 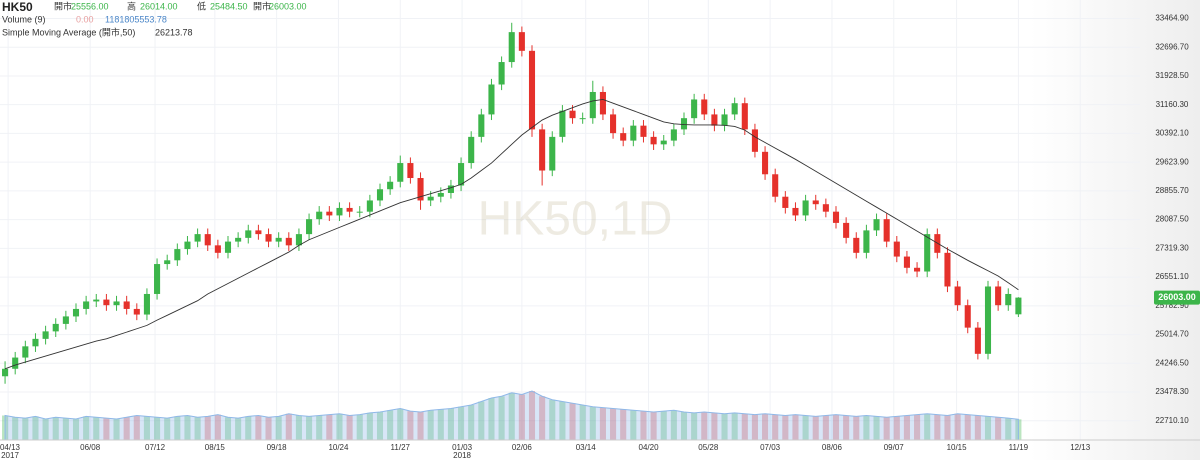 I want to click on quote-value: 26014.00, so click(x=159, y=6).